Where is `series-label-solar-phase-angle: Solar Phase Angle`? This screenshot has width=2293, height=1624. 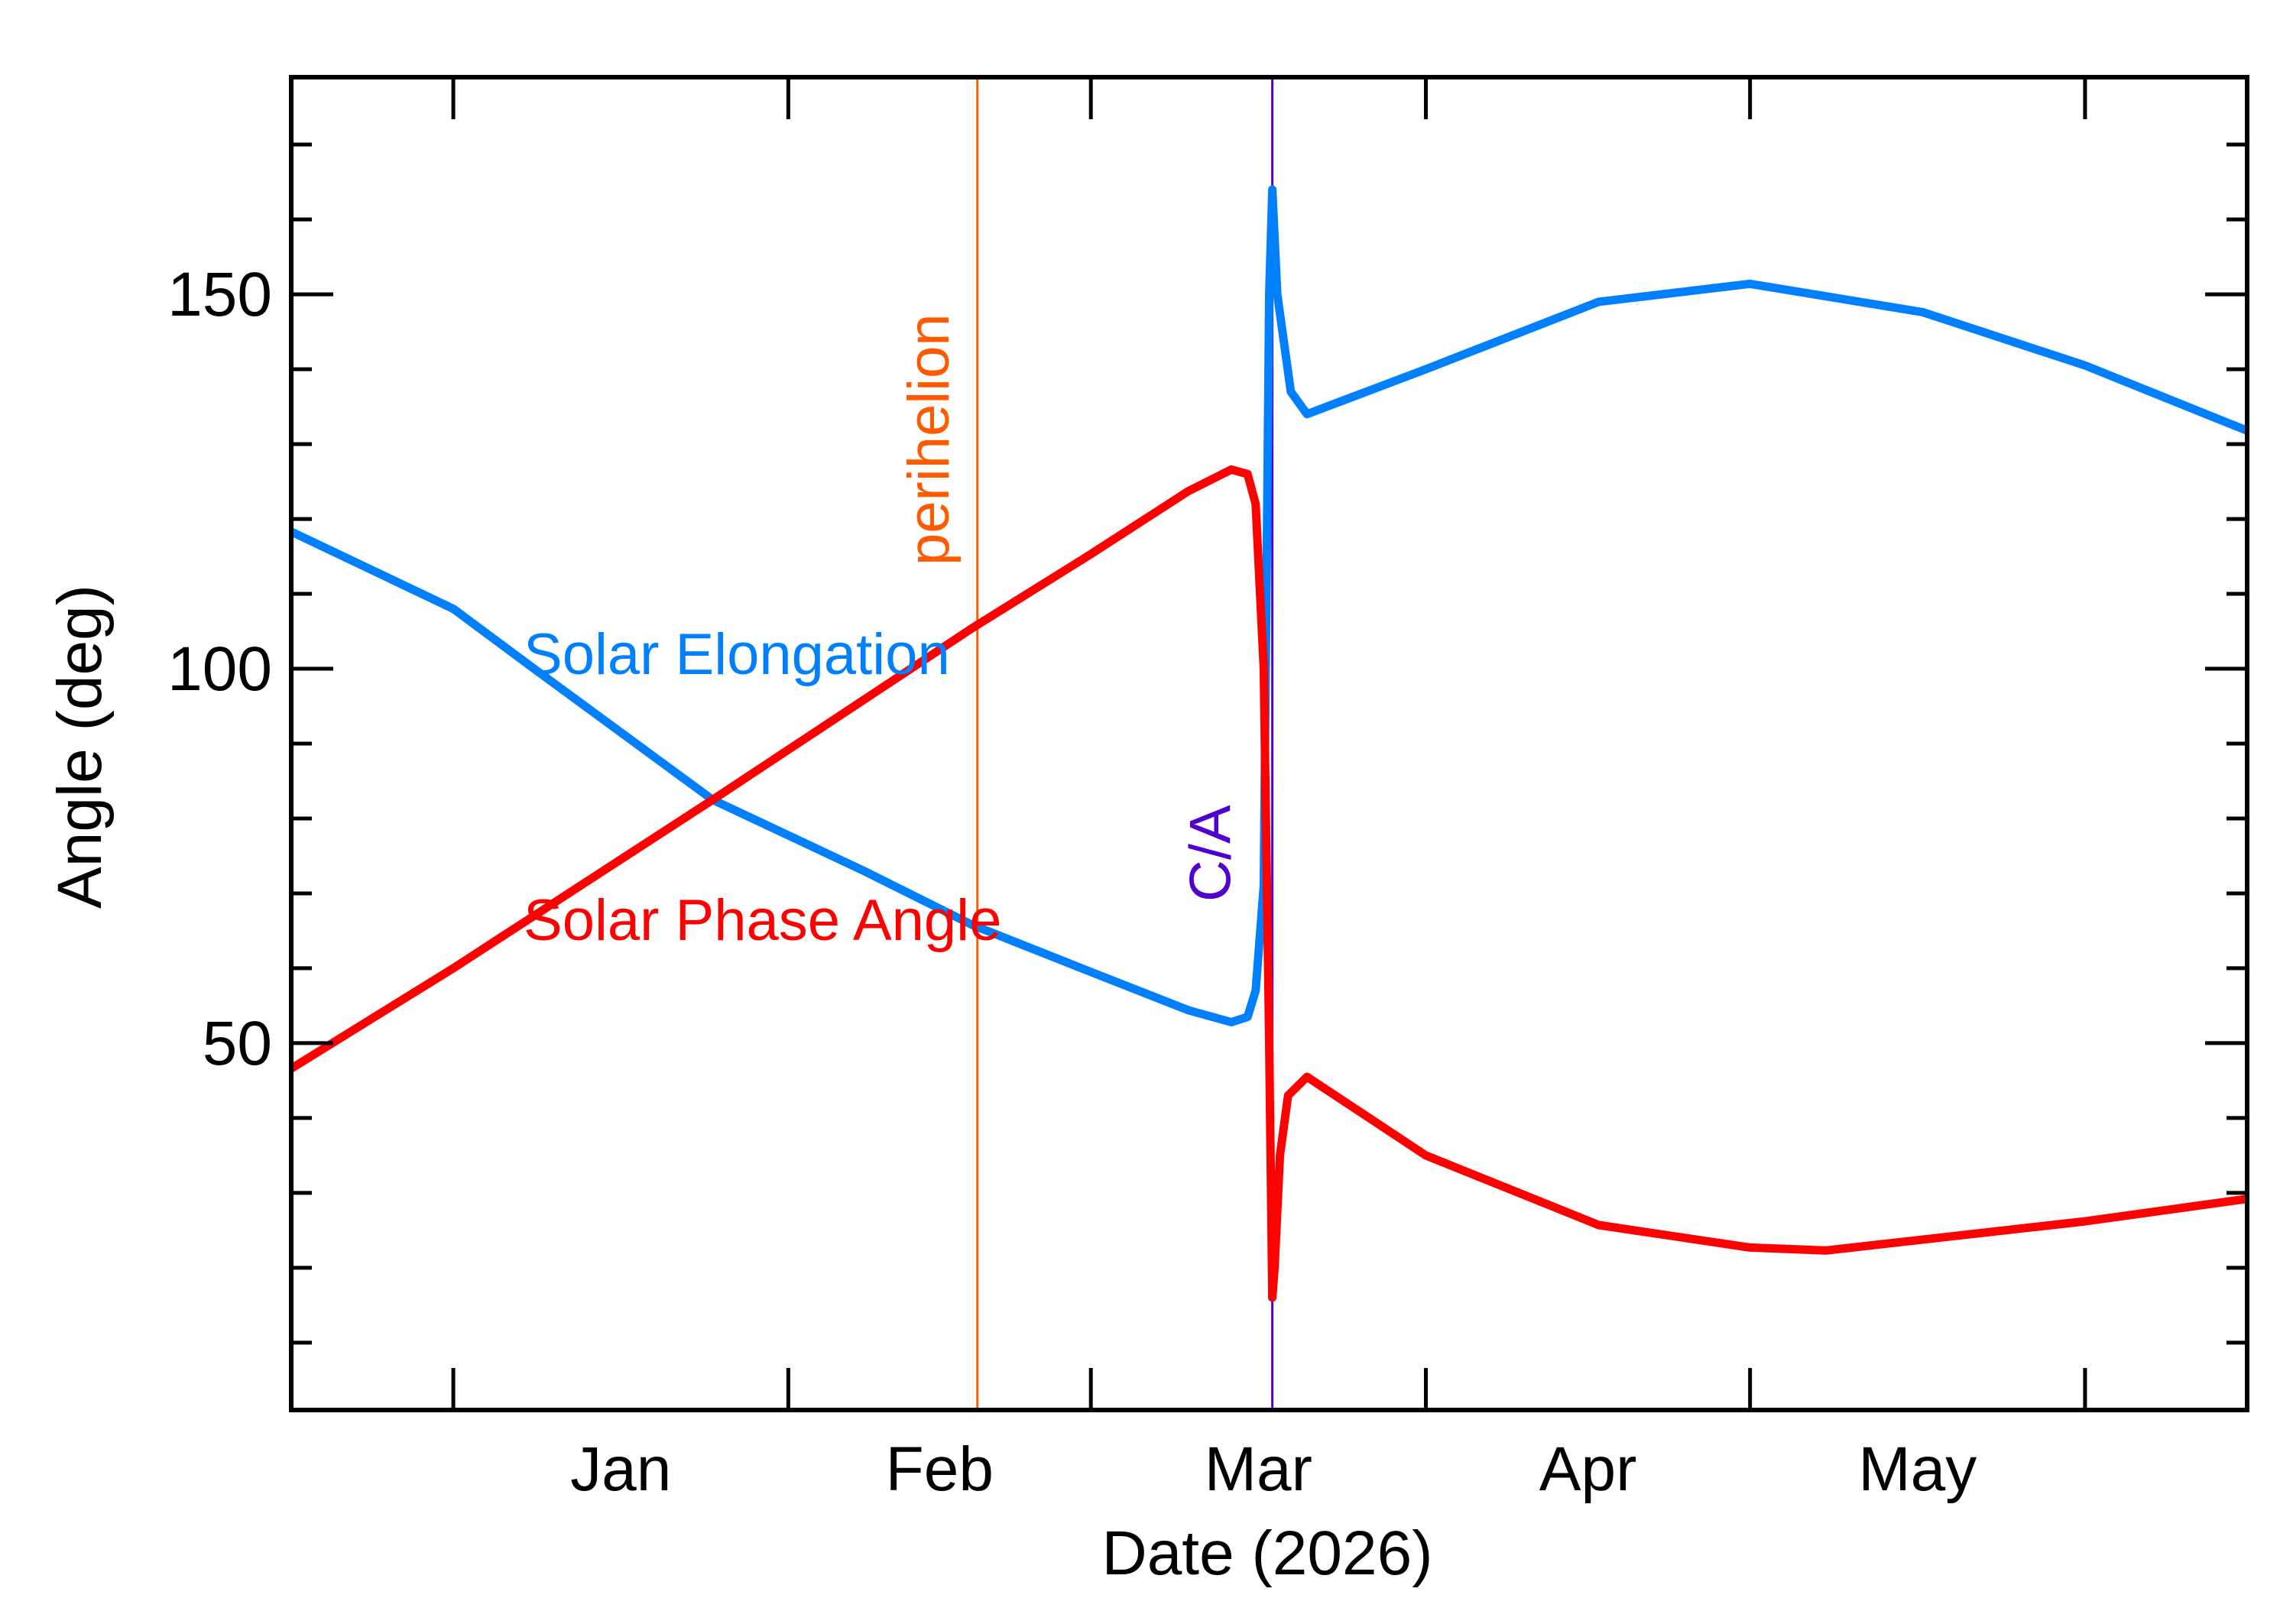 series-label-solar-phase-angle: Solar Phase Angle is located at coordinates (762, 920).